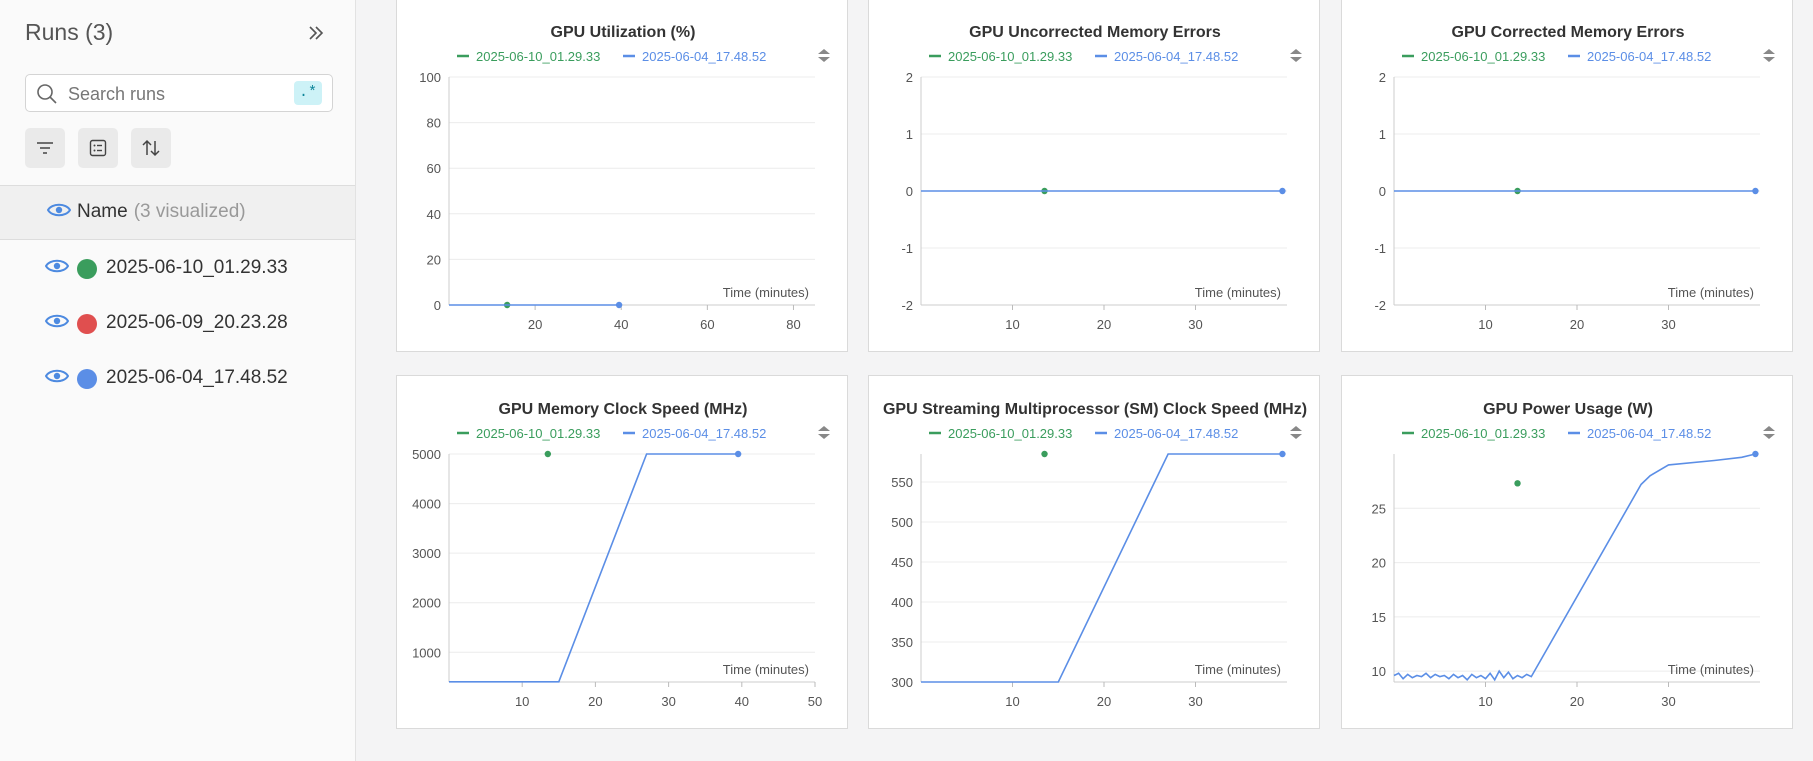 This screenshot has width=1813, height=761. I want to click on search-box: .*, so click(179, 93).